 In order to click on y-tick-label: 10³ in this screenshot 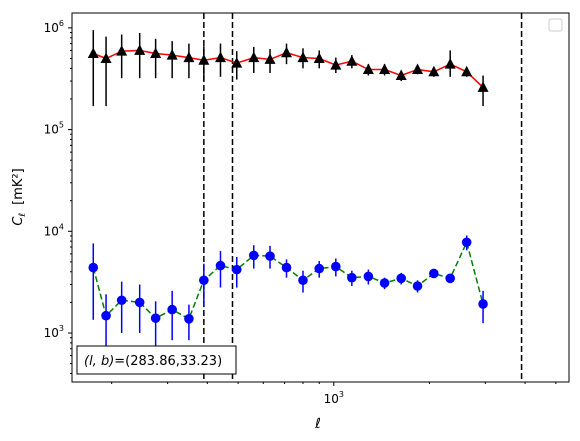, I will do `click(54, 332)`.